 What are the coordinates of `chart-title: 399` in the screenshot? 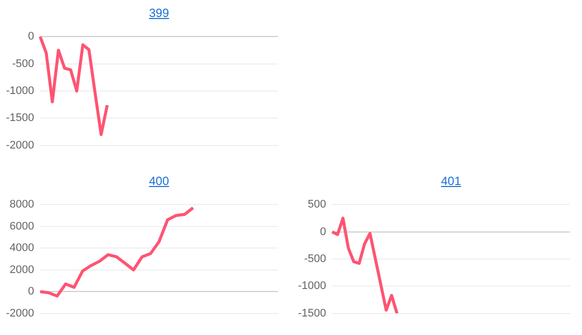 It's located at (159, 13).